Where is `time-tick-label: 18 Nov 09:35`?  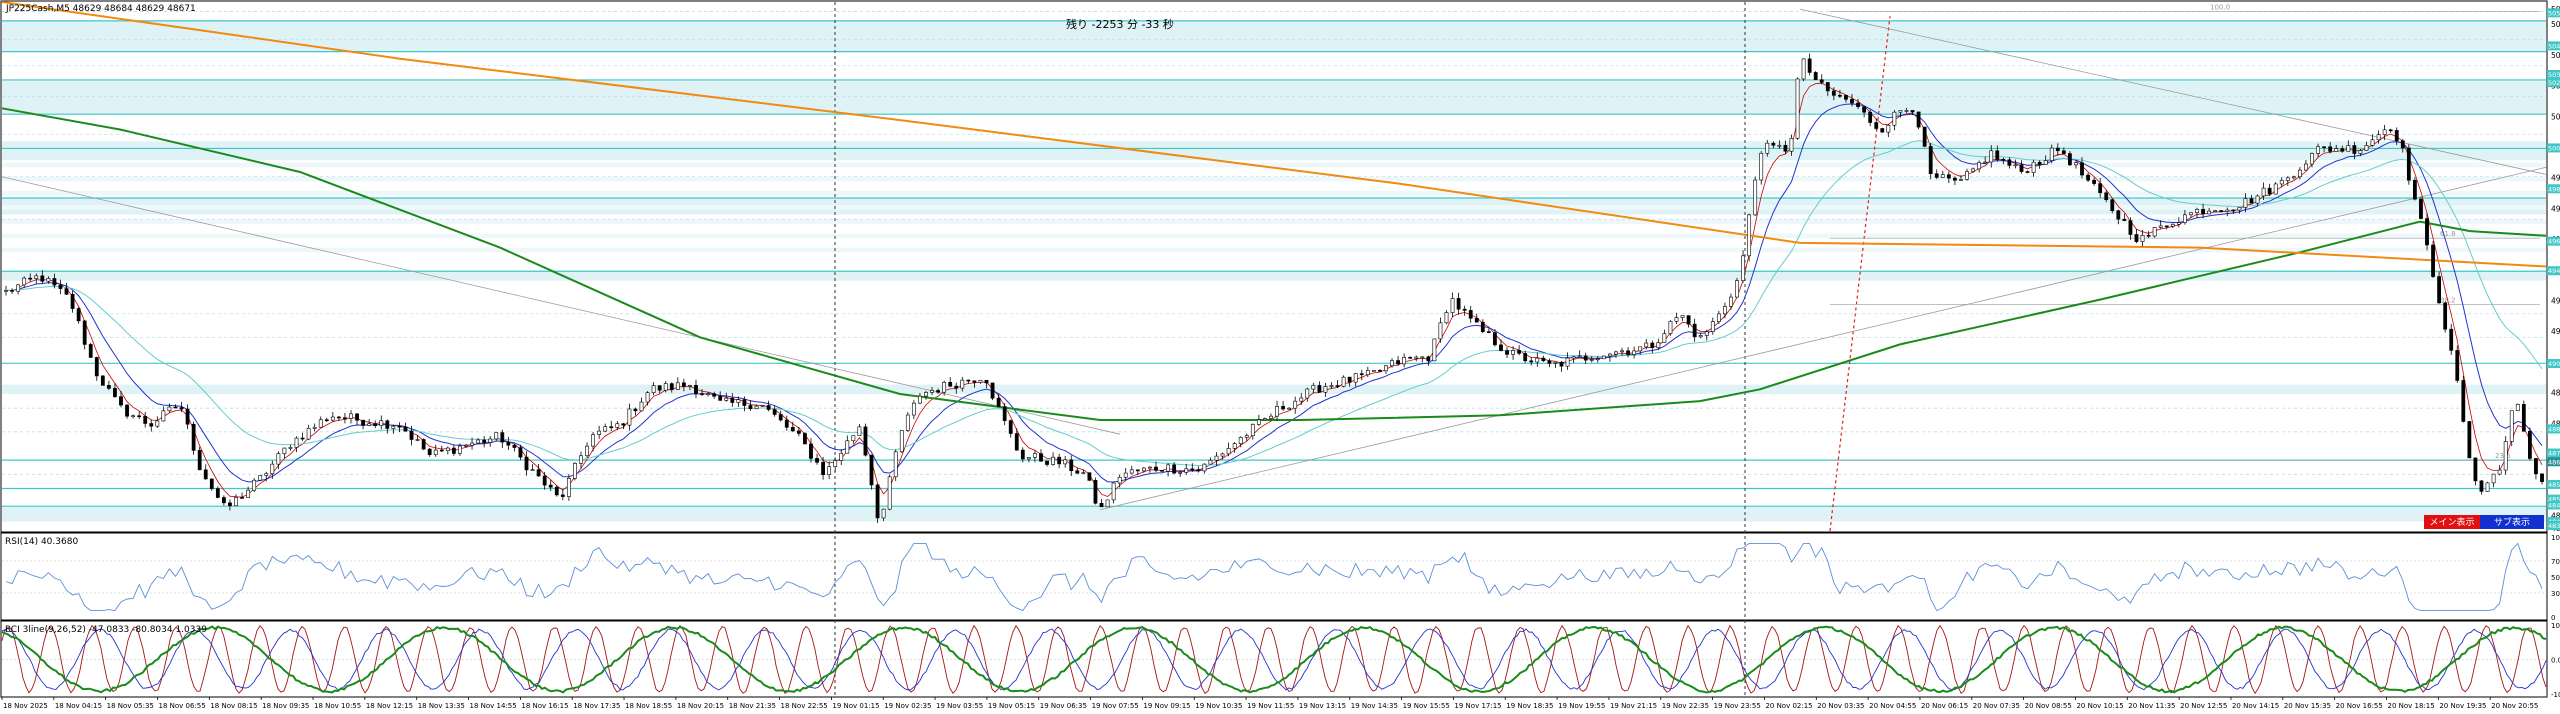 time-tick-label: 18 Nov 09:35 is located at coordinates (285, 706).